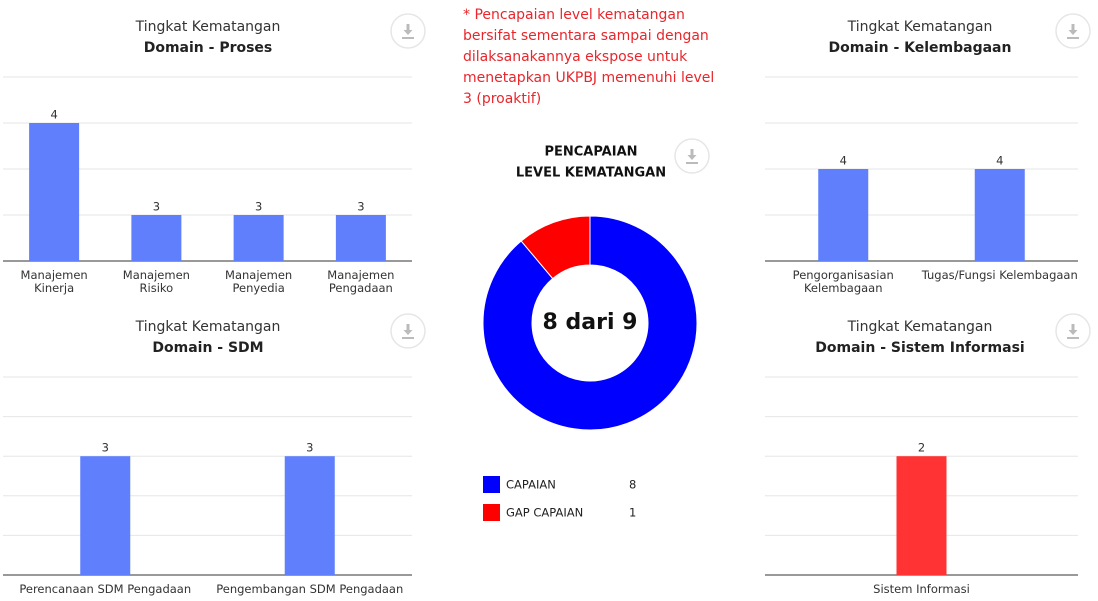 This screenshot has width=1098, height=601. What do you see at coordinates (361, 281) in the screenshot?
I see `x-tick-label: Manajemen Pengadaan` at bounding box center [361, 281].